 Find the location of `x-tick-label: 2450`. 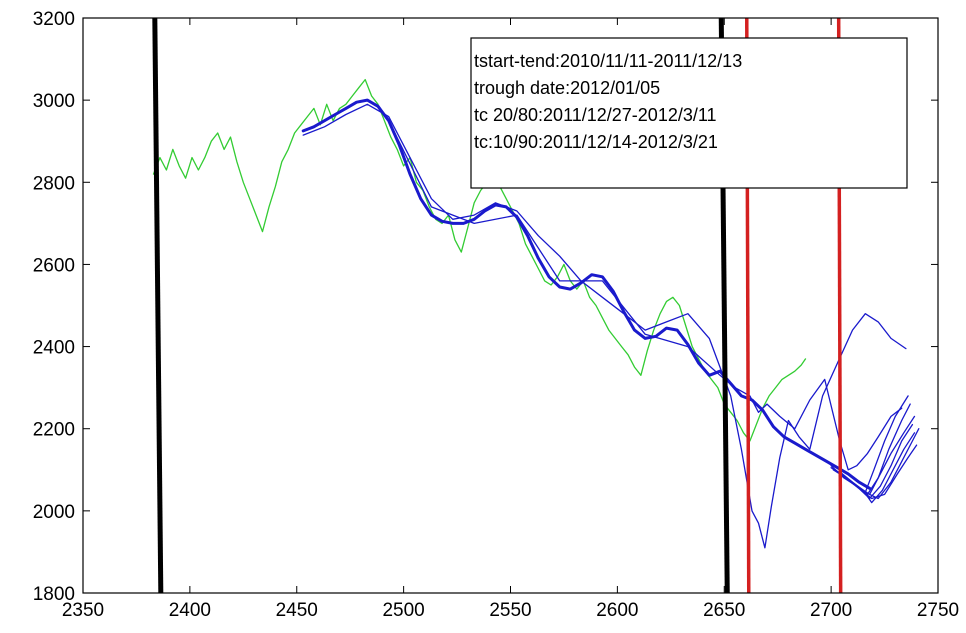

x-tick-label: 2450 is located at coordinates (297, 610).